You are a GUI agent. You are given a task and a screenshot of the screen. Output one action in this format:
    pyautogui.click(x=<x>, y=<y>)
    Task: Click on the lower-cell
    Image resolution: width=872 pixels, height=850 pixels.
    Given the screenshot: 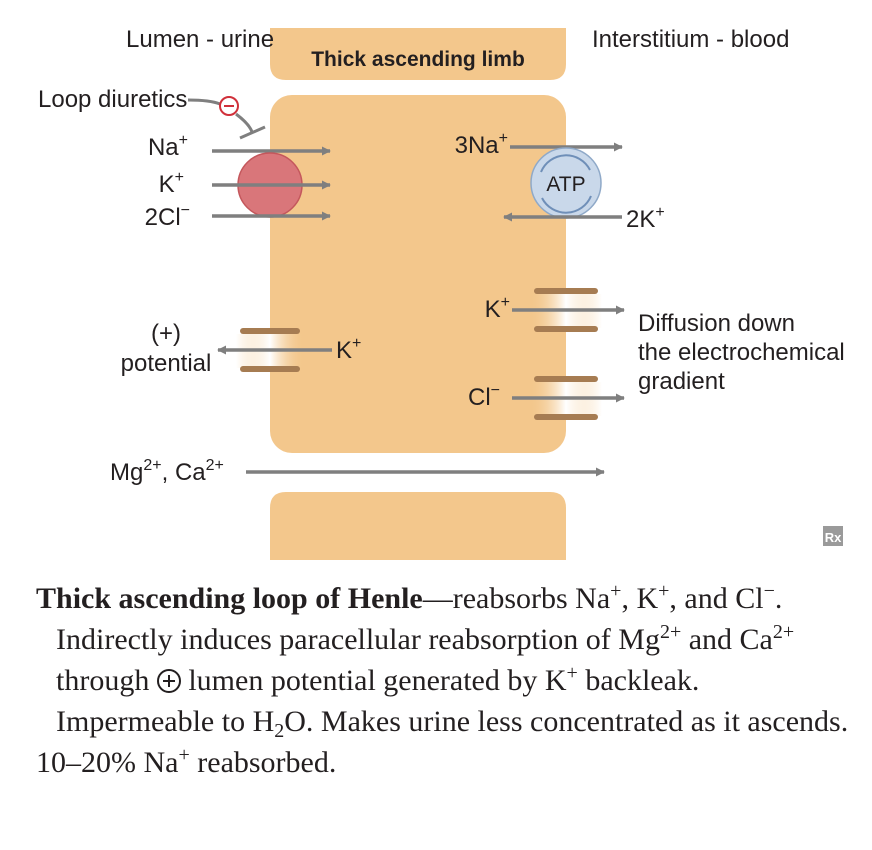 What is the action you would take?
    pyautogui.click(x=418, y=526)
    